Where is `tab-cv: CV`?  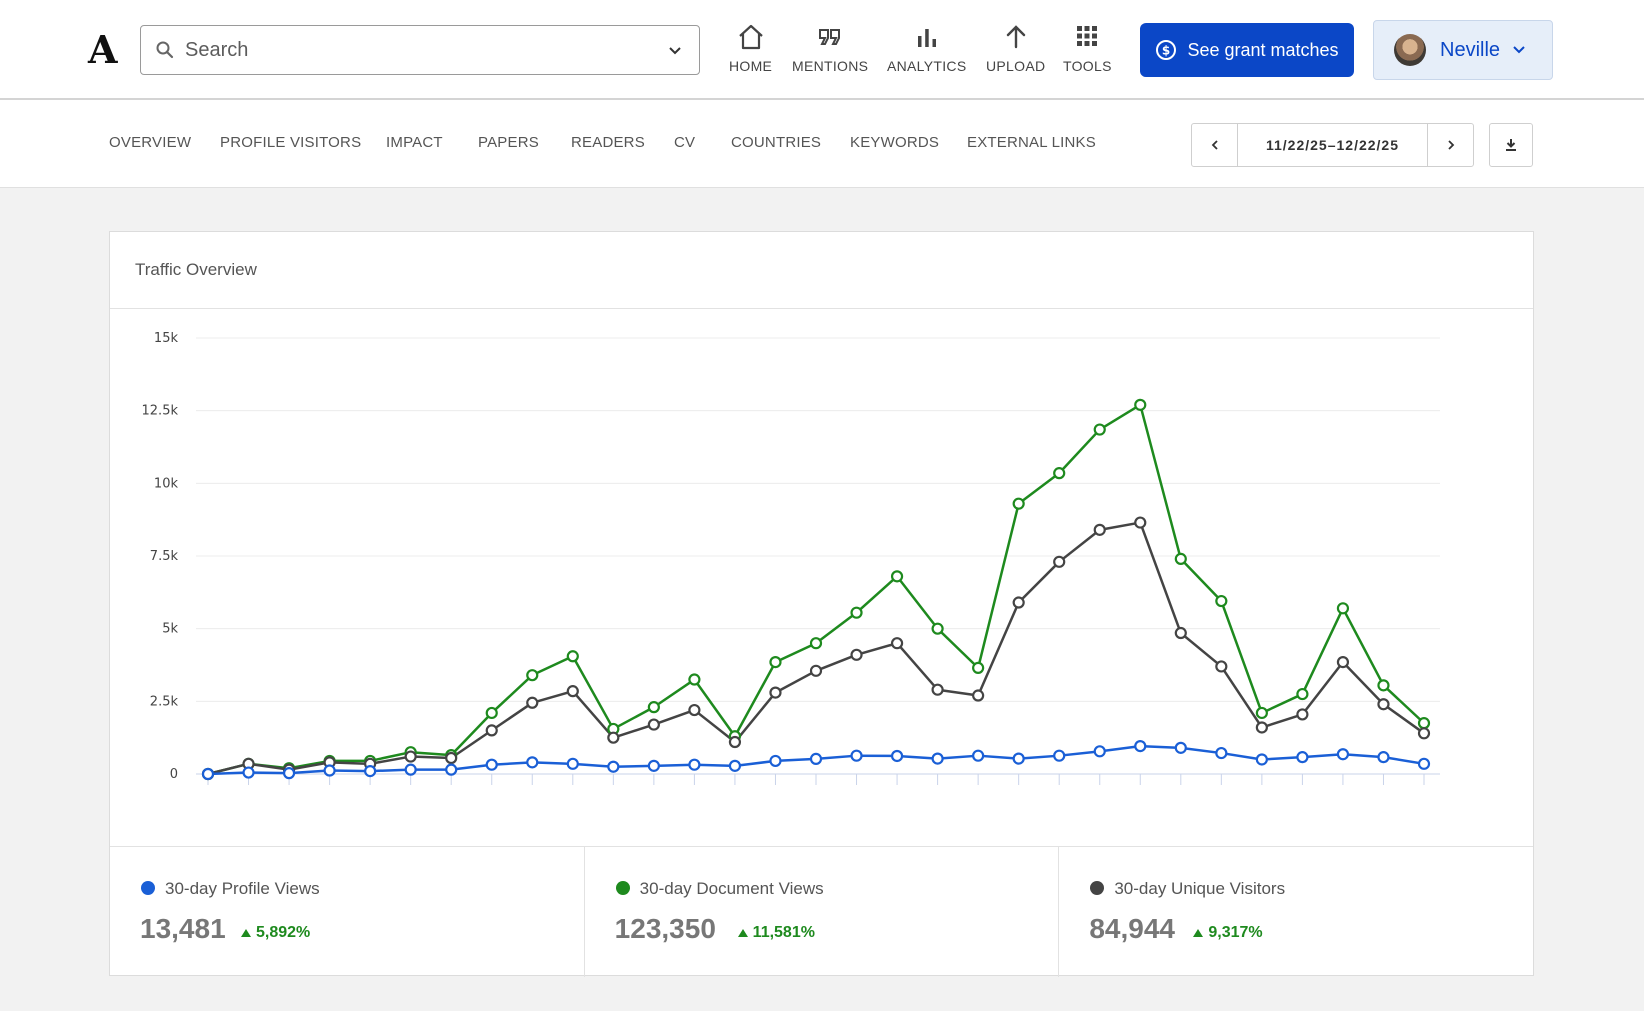 tab-cv: CV is located at coordinates (685, 142).